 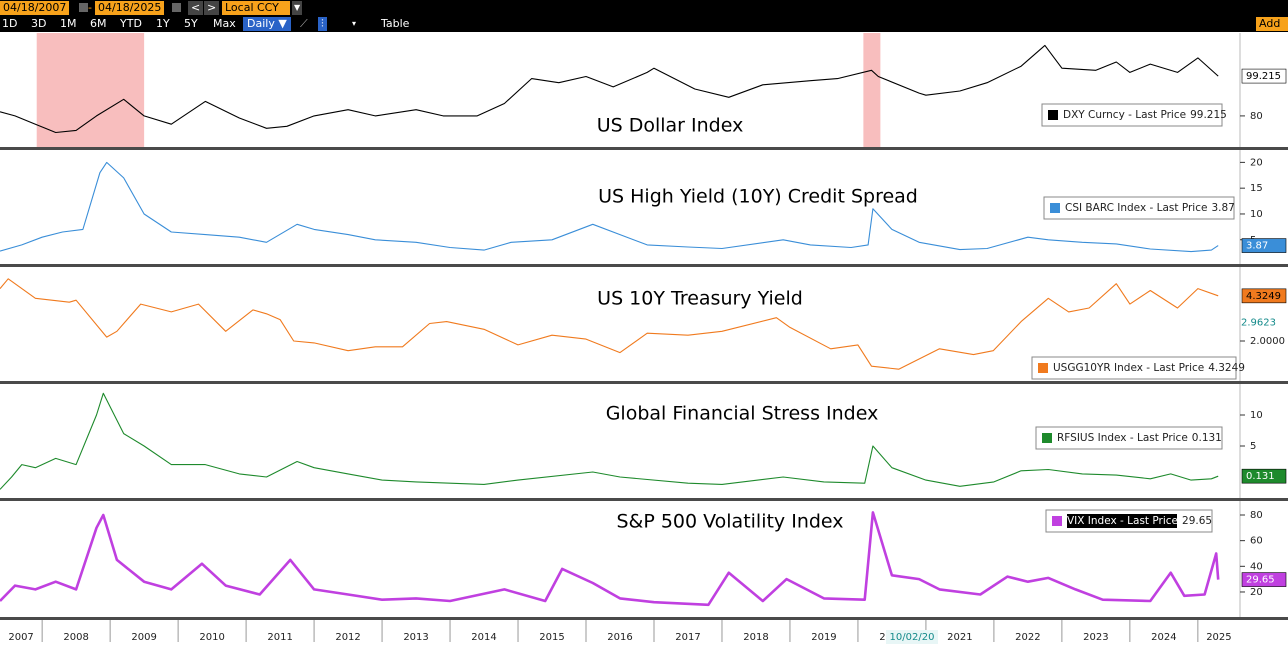 I want to click on last-price-label: 4.3249, so click(x=1263, y=296).